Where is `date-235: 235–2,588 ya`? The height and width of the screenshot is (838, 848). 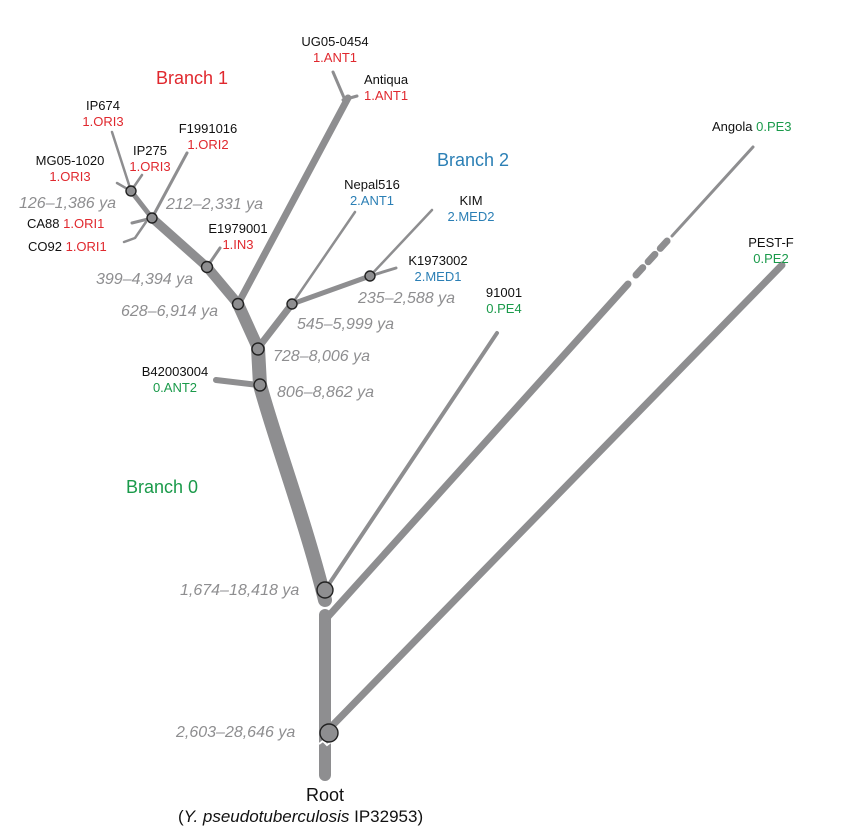 date-235: 235–2,588 ya is located at coordinates (406, 298).